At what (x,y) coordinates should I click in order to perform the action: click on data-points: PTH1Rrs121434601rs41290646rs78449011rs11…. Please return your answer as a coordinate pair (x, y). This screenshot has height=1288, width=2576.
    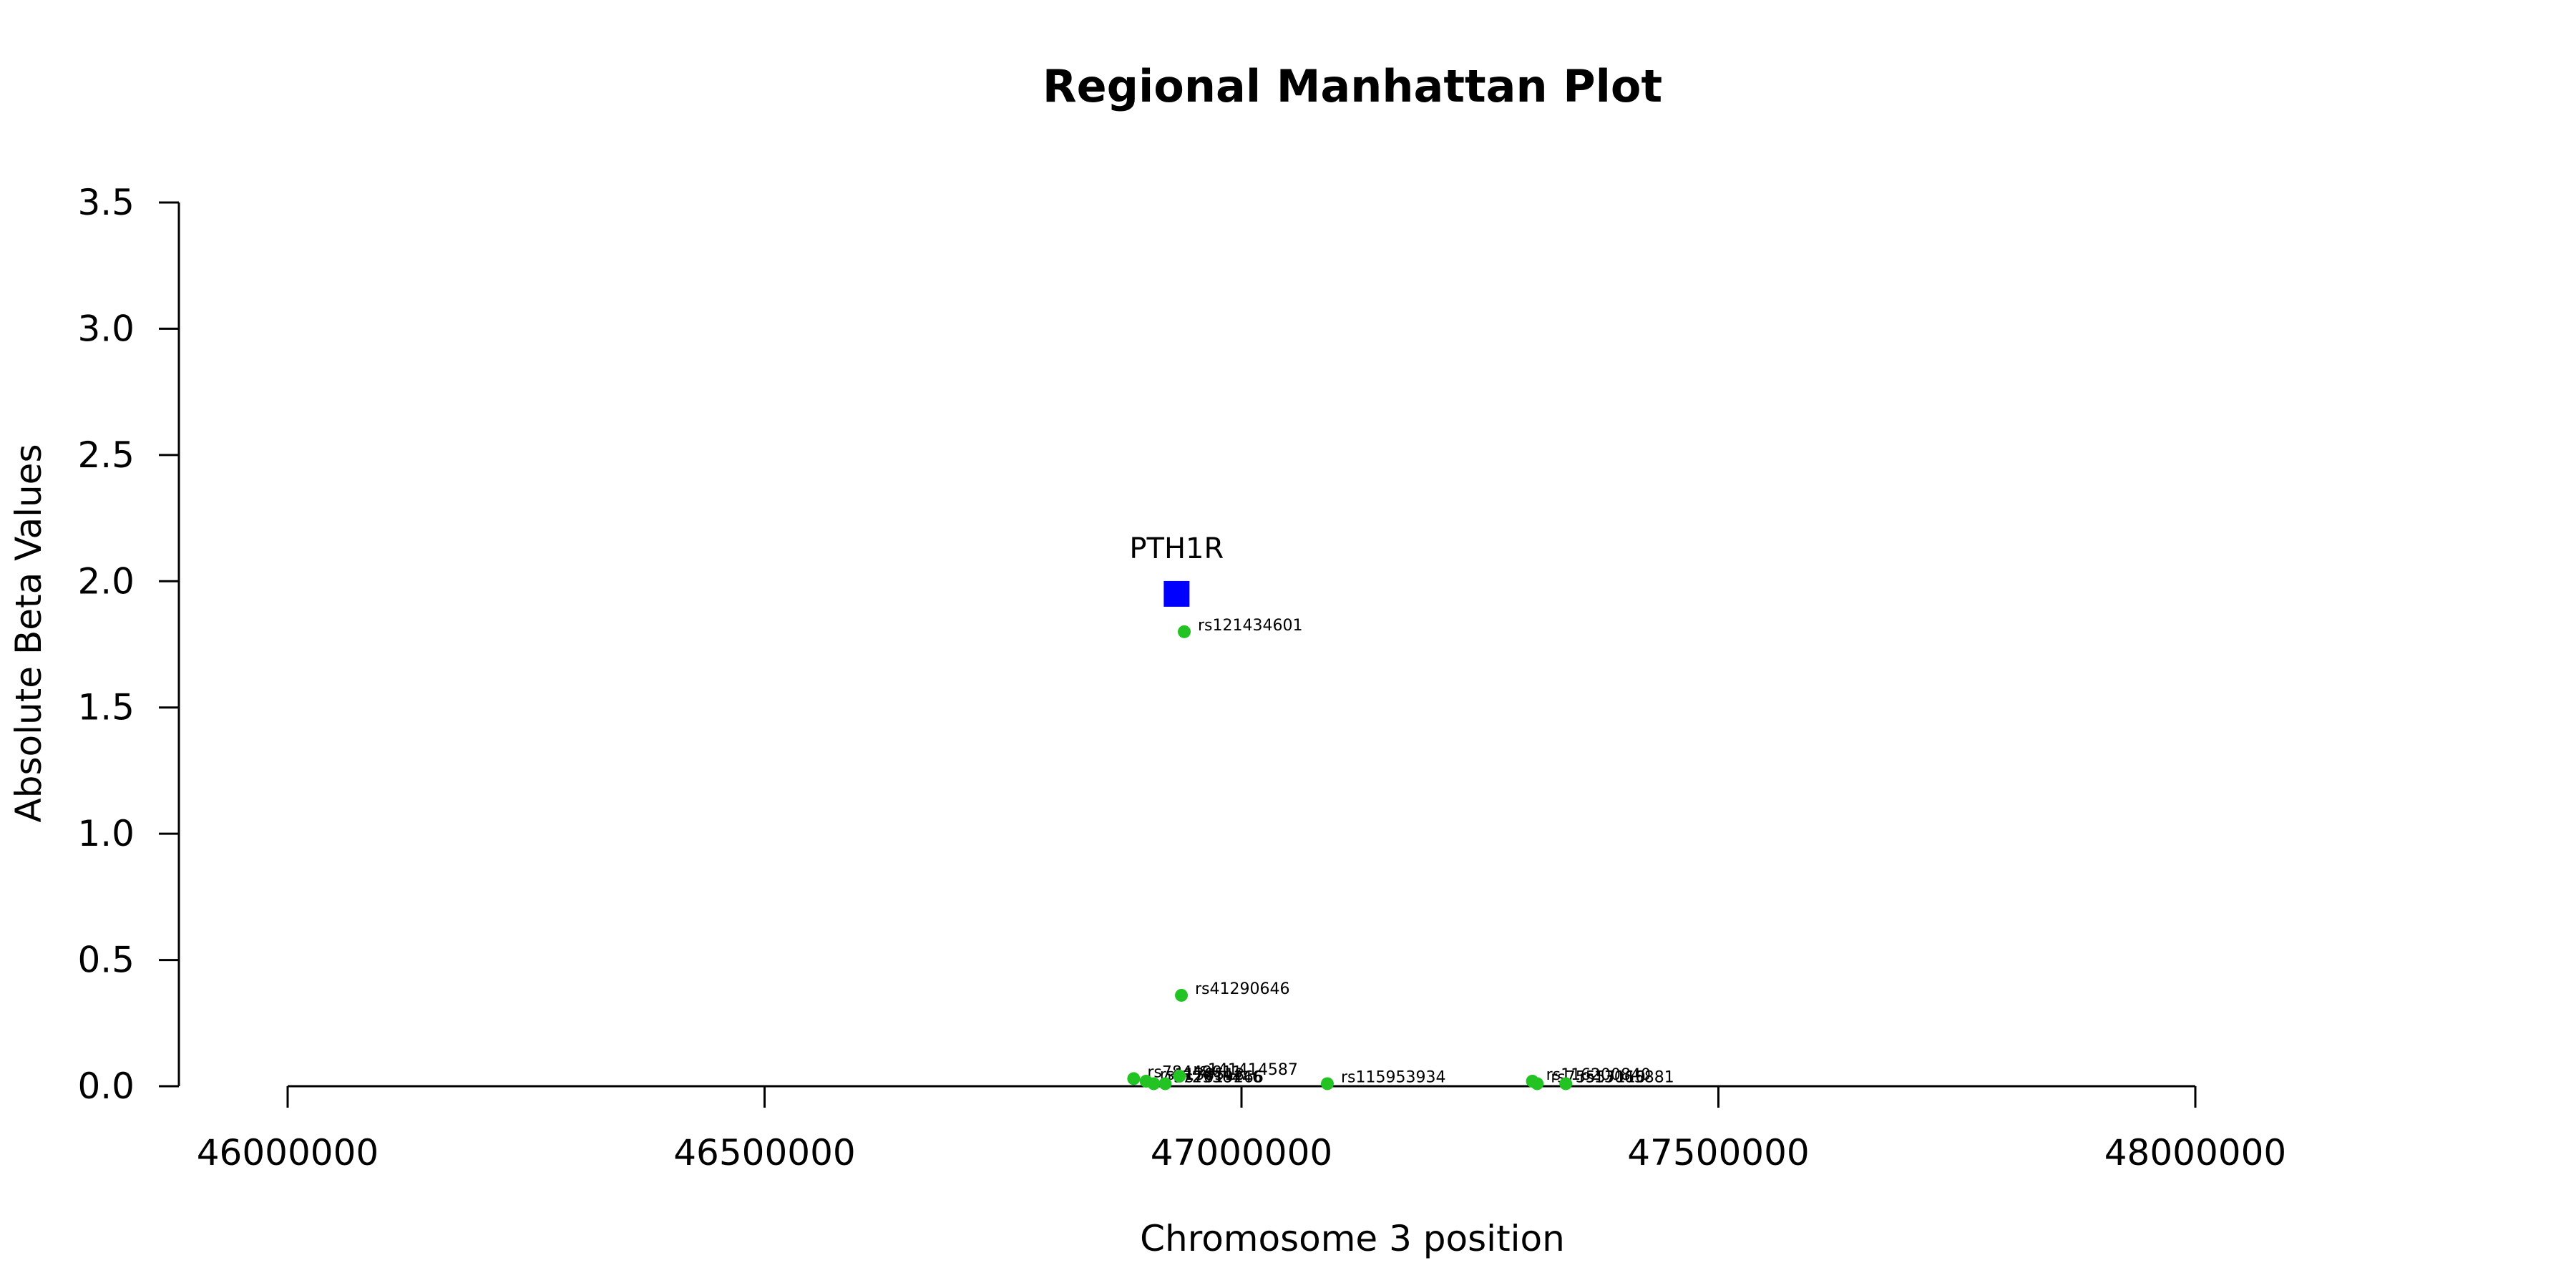
    Looking at the image, I should click on (1400, 811).